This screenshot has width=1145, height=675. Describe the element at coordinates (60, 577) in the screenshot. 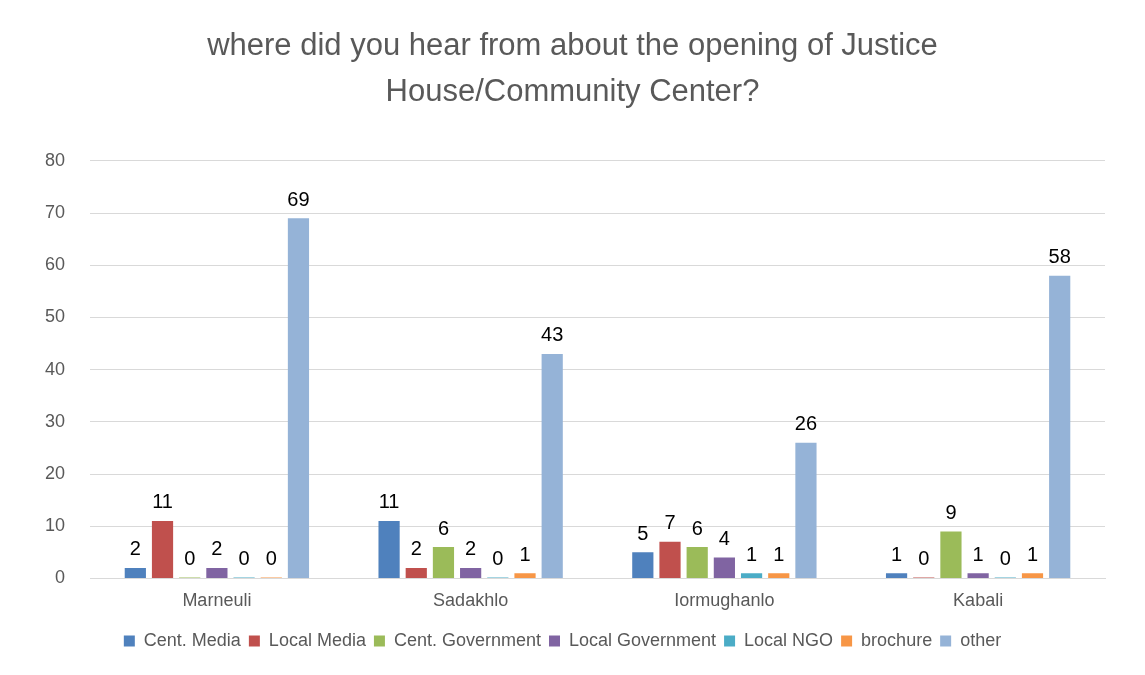

I see `y-tick-label: 0` at that location.